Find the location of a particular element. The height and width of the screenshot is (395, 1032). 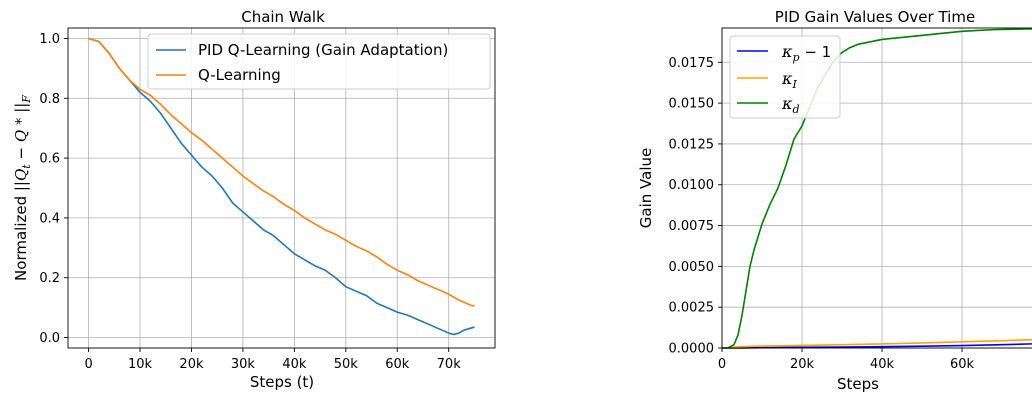

right-x-axis-label: Steps is located at coordinates (858, 384).